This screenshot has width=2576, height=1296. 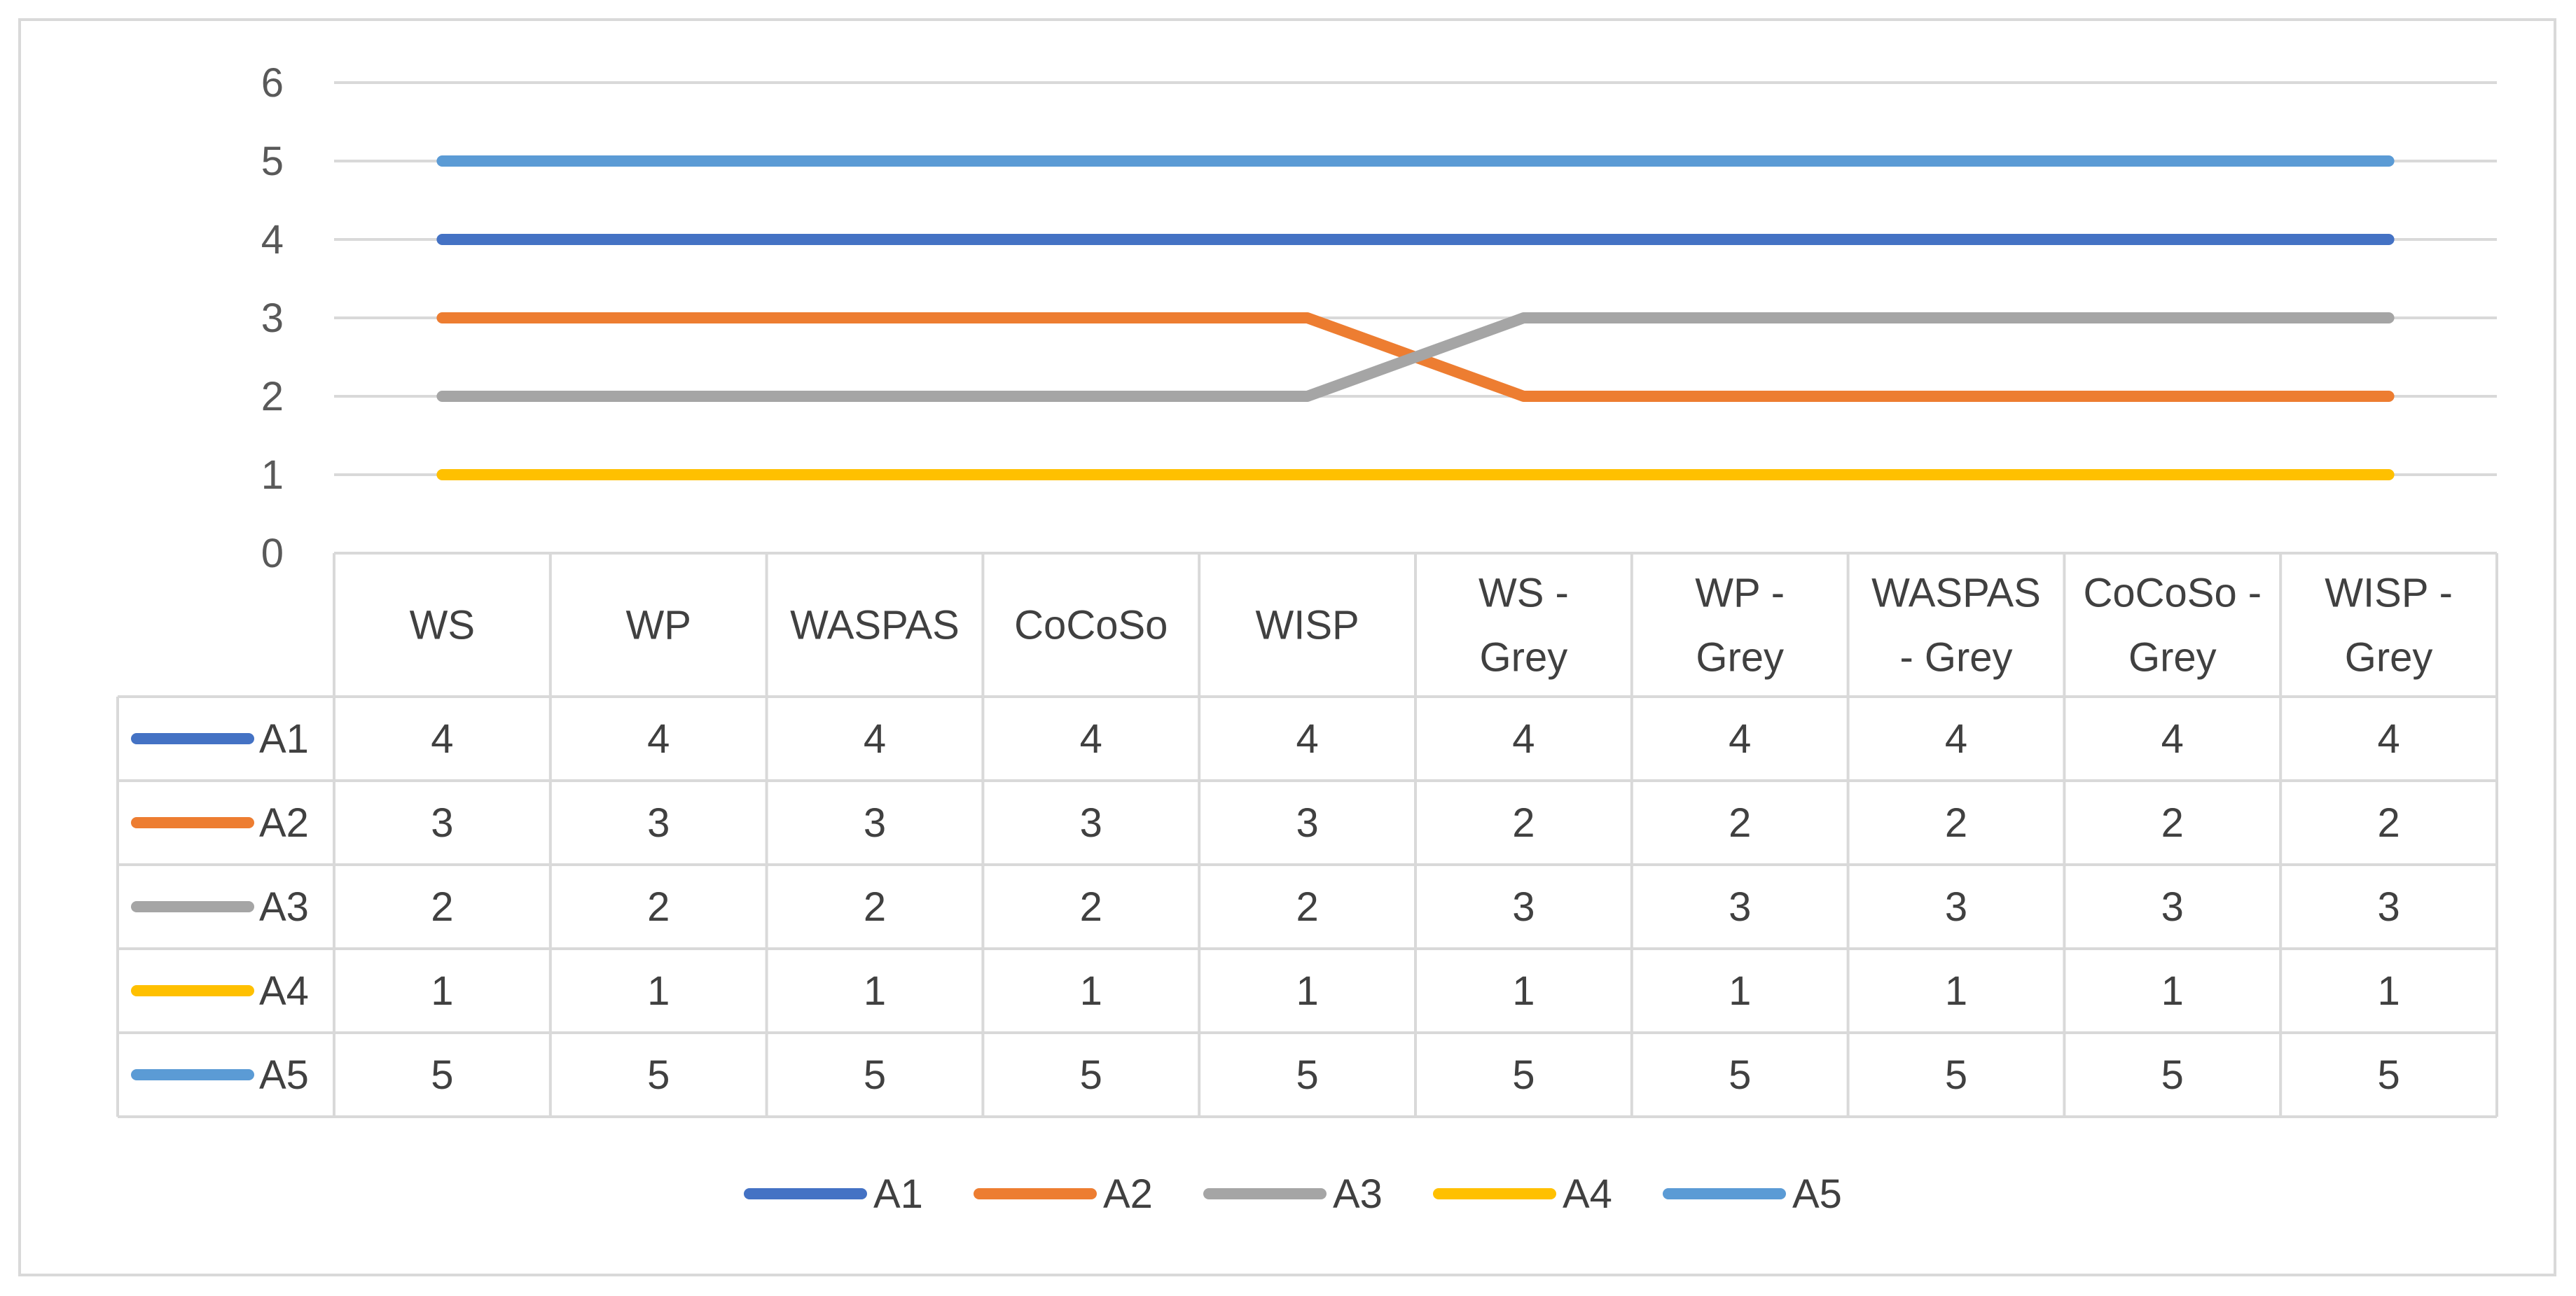 What do you see at coordinates (1817, 1194) in the screenshot?
I see `legend-label: A5` at bounding box center [1817, 1194].